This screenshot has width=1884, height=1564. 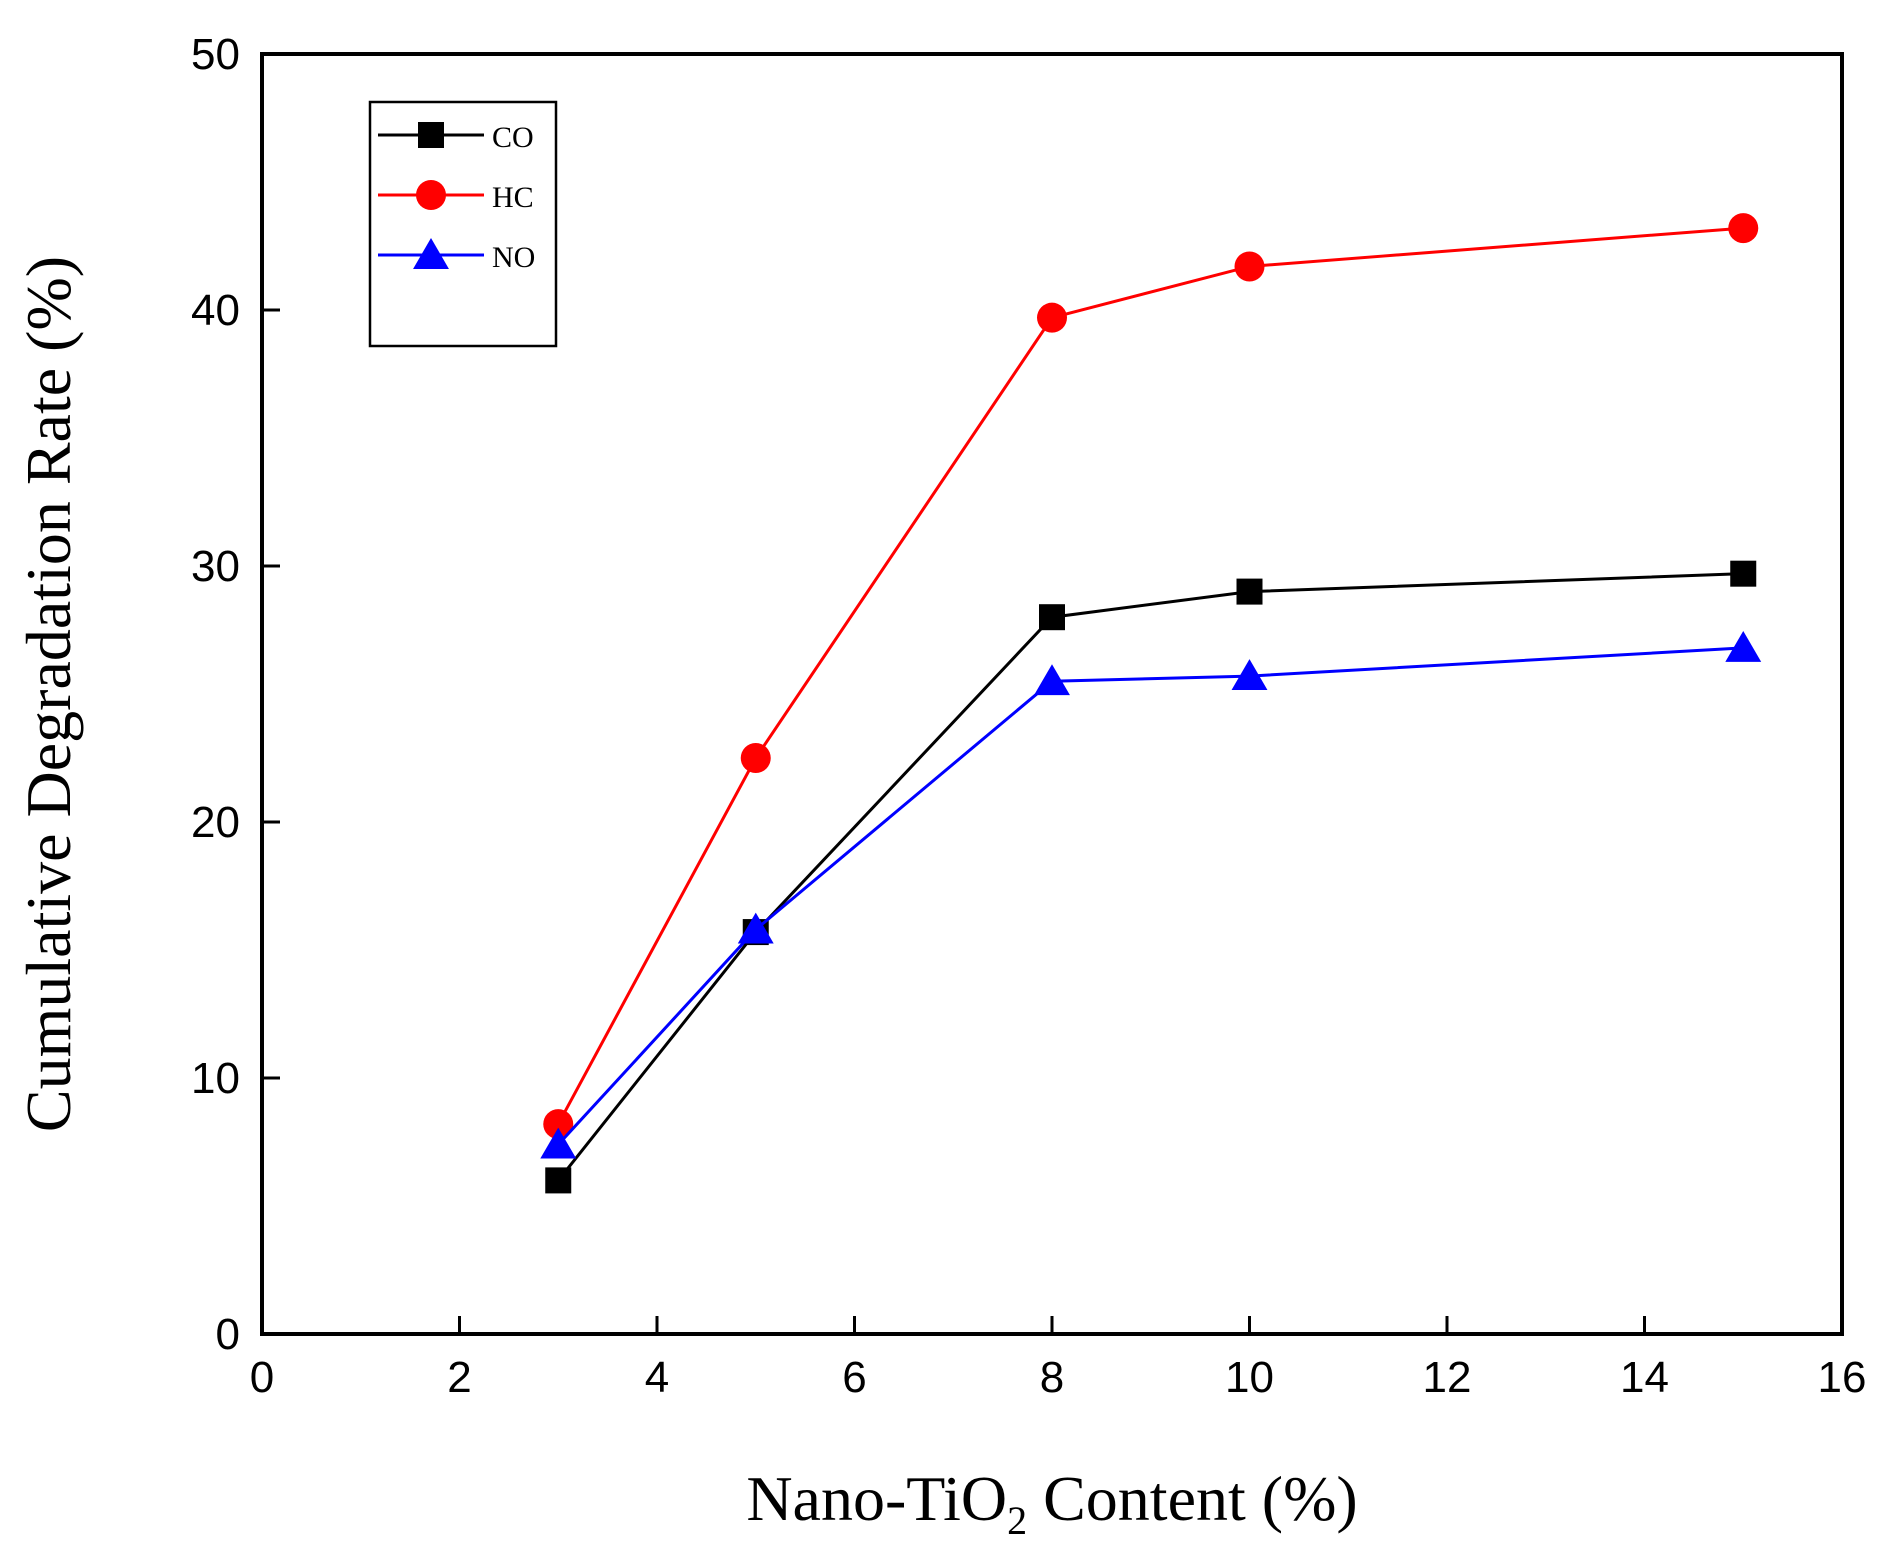 I want to click on y-tick-label: 0, so click(x=228, y=1334).